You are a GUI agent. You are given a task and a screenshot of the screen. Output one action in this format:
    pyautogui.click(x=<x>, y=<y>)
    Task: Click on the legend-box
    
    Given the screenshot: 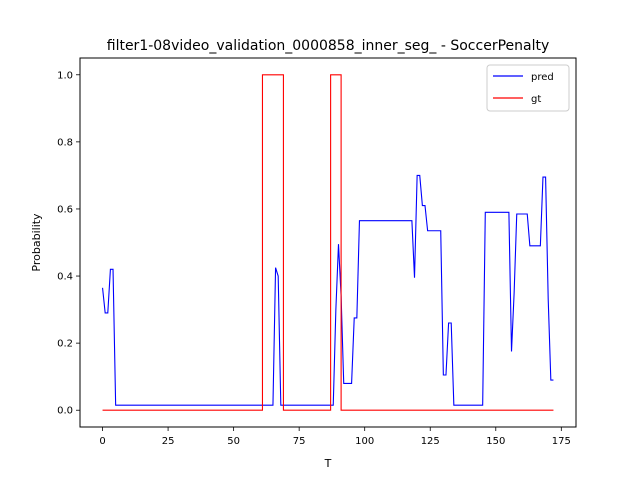 What is the action you would take?
    pyautogui.click(x=528, y=88)
    